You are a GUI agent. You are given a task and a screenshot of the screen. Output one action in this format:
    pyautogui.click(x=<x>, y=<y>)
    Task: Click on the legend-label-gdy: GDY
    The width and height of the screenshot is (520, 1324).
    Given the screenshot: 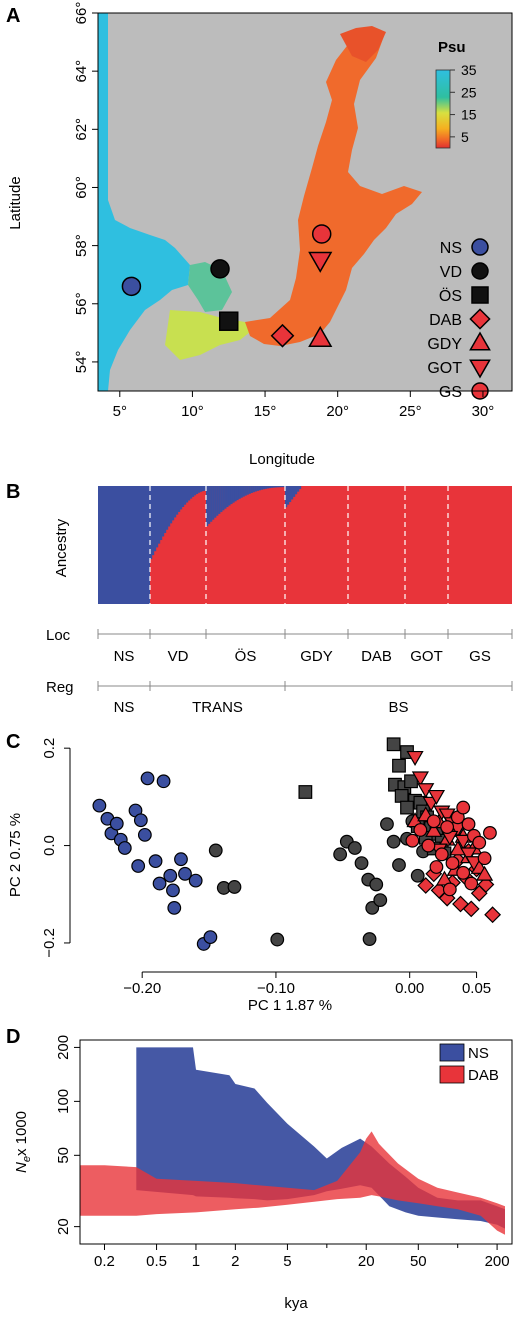 What is the action you would take?
    pyautogui.click(x=444, y=344)
    